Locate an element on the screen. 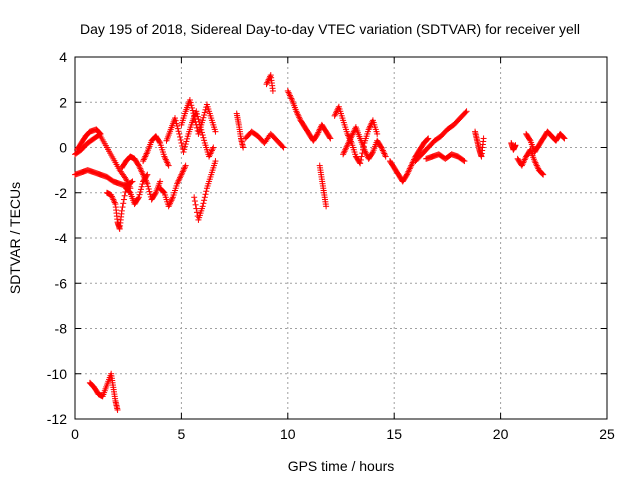 The height and width of the screenshot is (480, 640). x-axis-label: GPS time / hours is located at coordinates (341, 466).